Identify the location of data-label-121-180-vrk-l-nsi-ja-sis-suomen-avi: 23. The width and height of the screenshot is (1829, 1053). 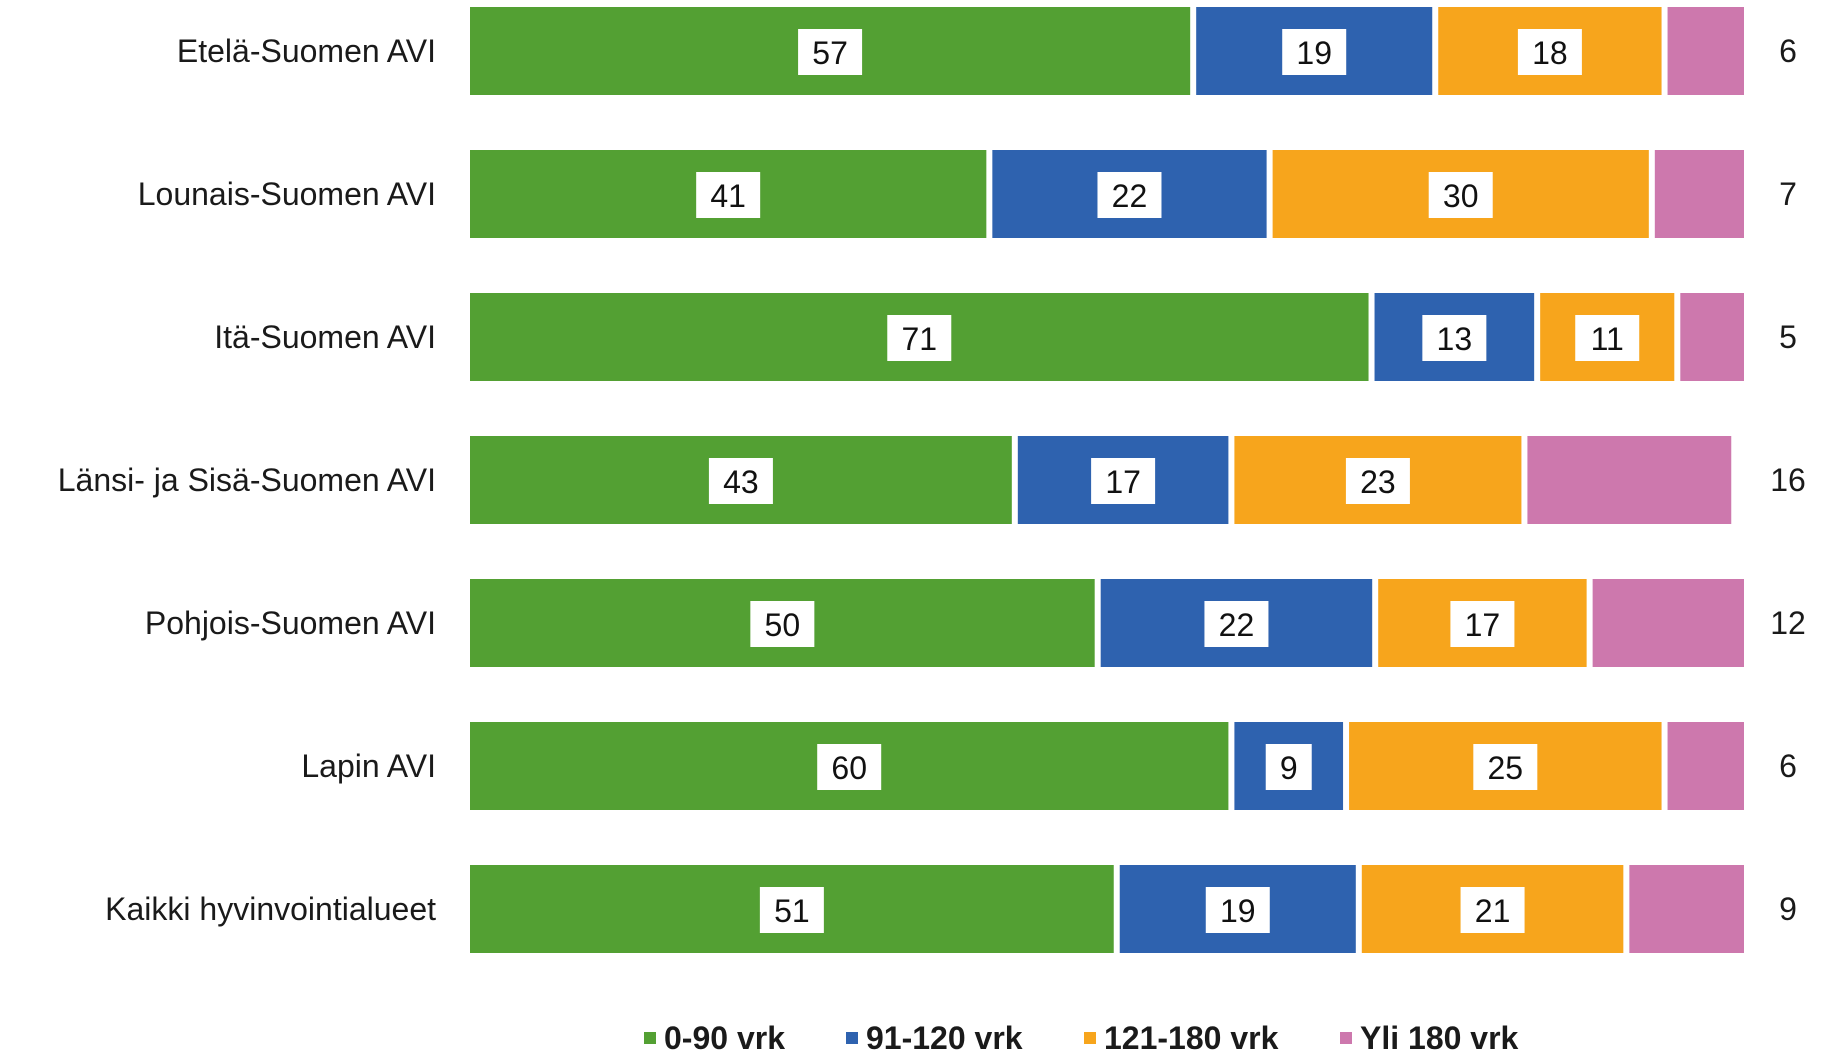
(1378, 482).